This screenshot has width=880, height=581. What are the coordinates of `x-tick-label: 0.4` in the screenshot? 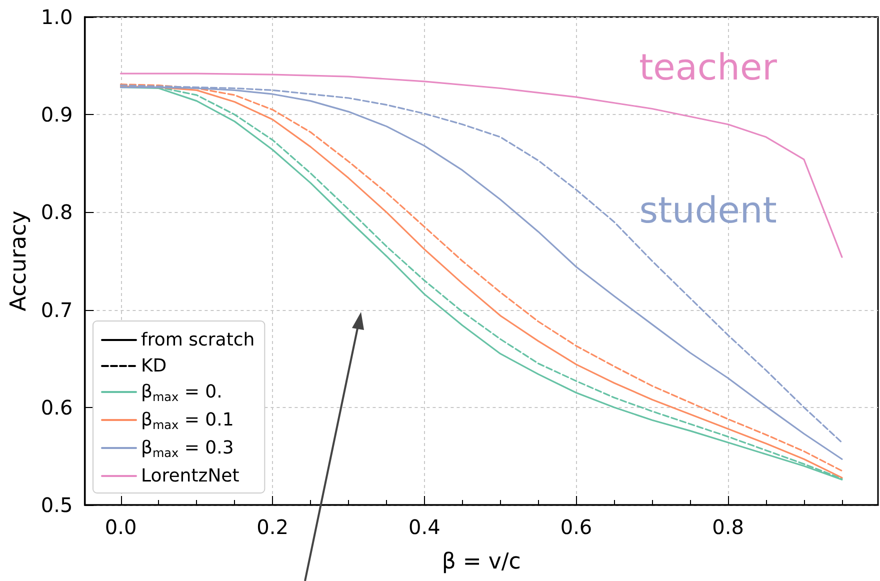 It's located at (424, 527).